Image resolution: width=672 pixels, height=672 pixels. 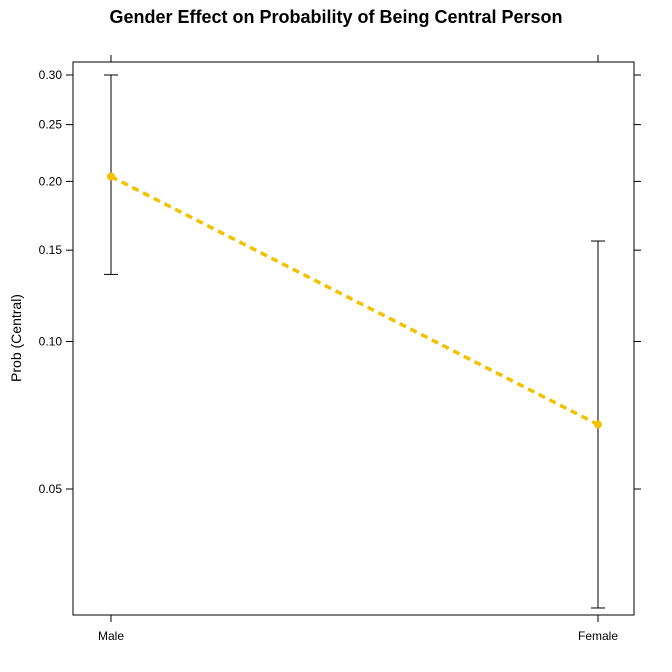 What do you see at coordinates (16, 338) in the screenshot?
I see `y-axis-label: Prob (Central)` at bounding box center [16, 338].